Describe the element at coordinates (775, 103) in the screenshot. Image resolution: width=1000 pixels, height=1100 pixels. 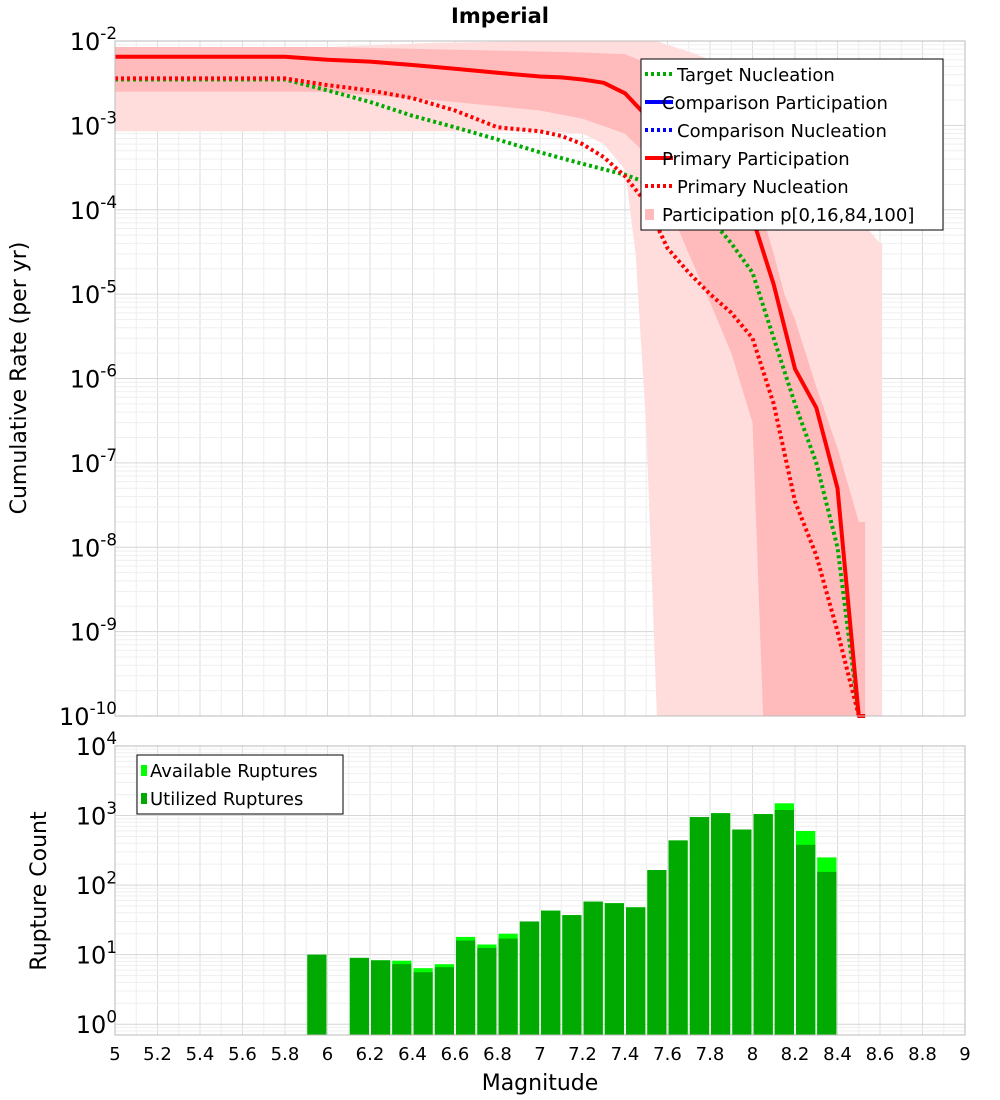
I see `legend-label: Comparison Participation` at that location.